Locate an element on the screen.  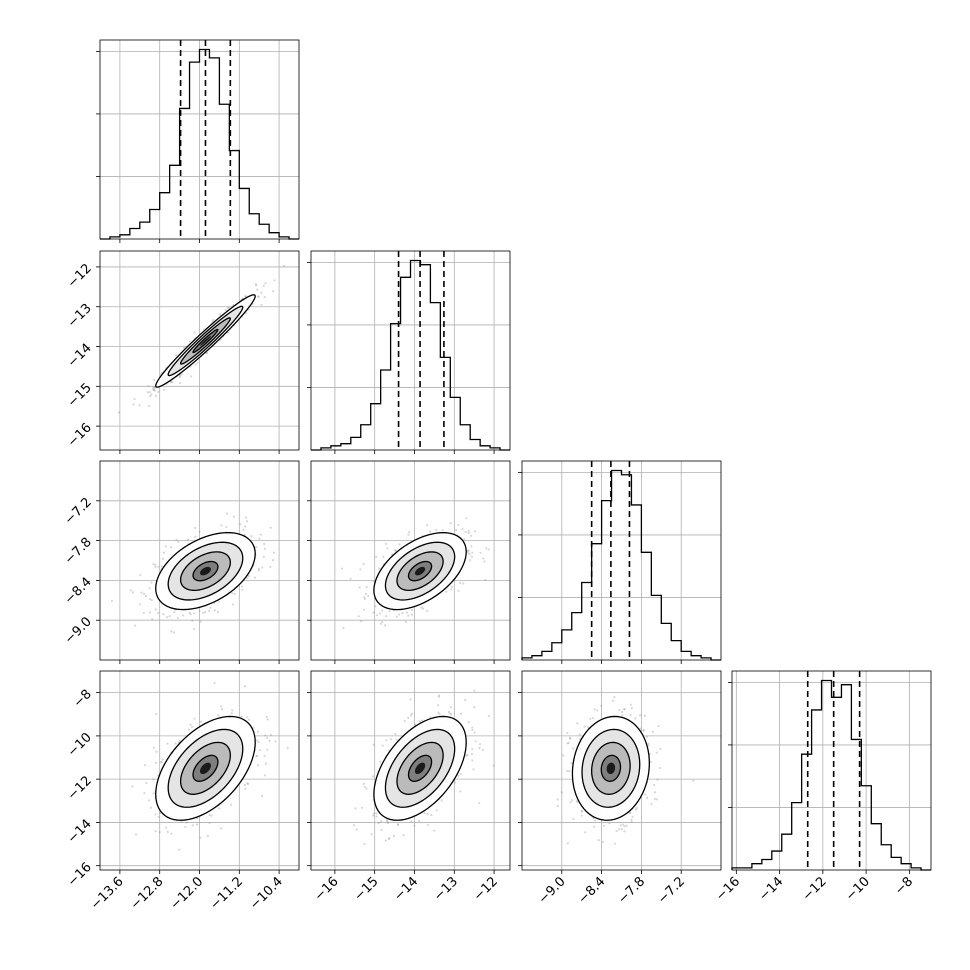
panel-frame is located at coordinates (410, 770).